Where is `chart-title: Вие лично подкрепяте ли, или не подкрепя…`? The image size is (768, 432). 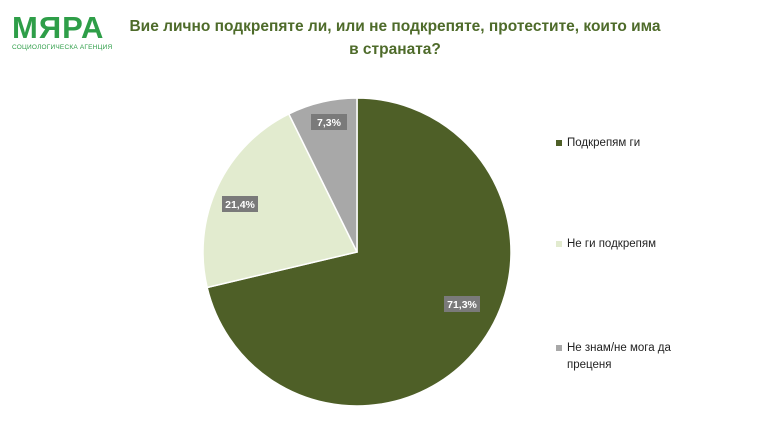
chart-title: Вие лично подкрепяте ли, или не подкрепя… is located at coordinates (395, 38).